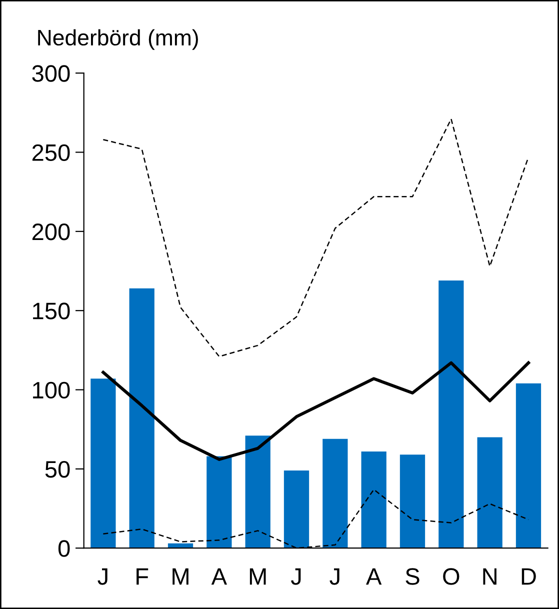 The height and width of the screenshot is (609, 559). What do you see at coordinates (413, 576) in the screenshot?
I see `x-tick-label: S` at bounding box center [413, 576].